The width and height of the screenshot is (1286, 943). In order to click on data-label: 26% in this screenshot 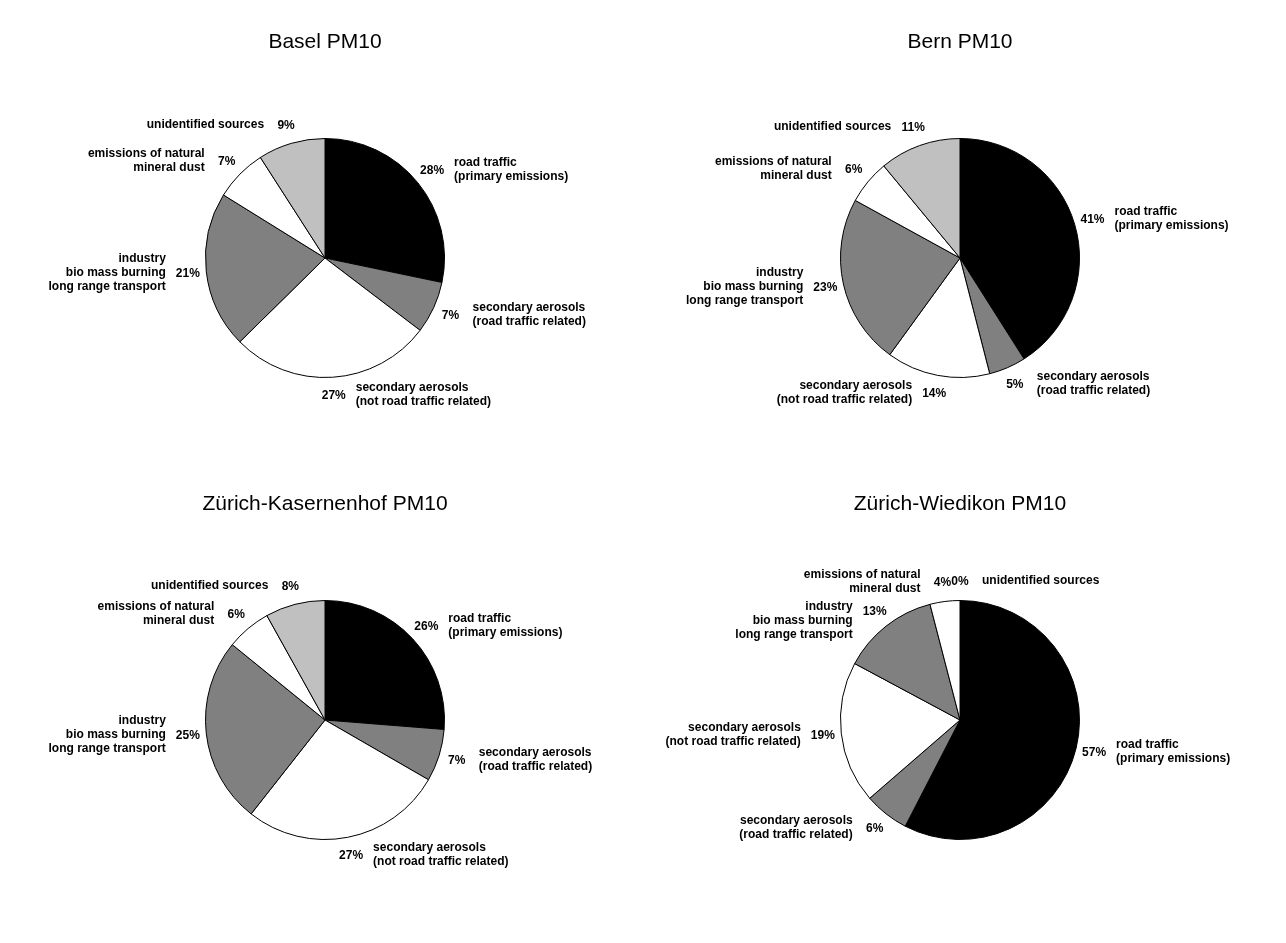, I will do `click(426, 625)`.